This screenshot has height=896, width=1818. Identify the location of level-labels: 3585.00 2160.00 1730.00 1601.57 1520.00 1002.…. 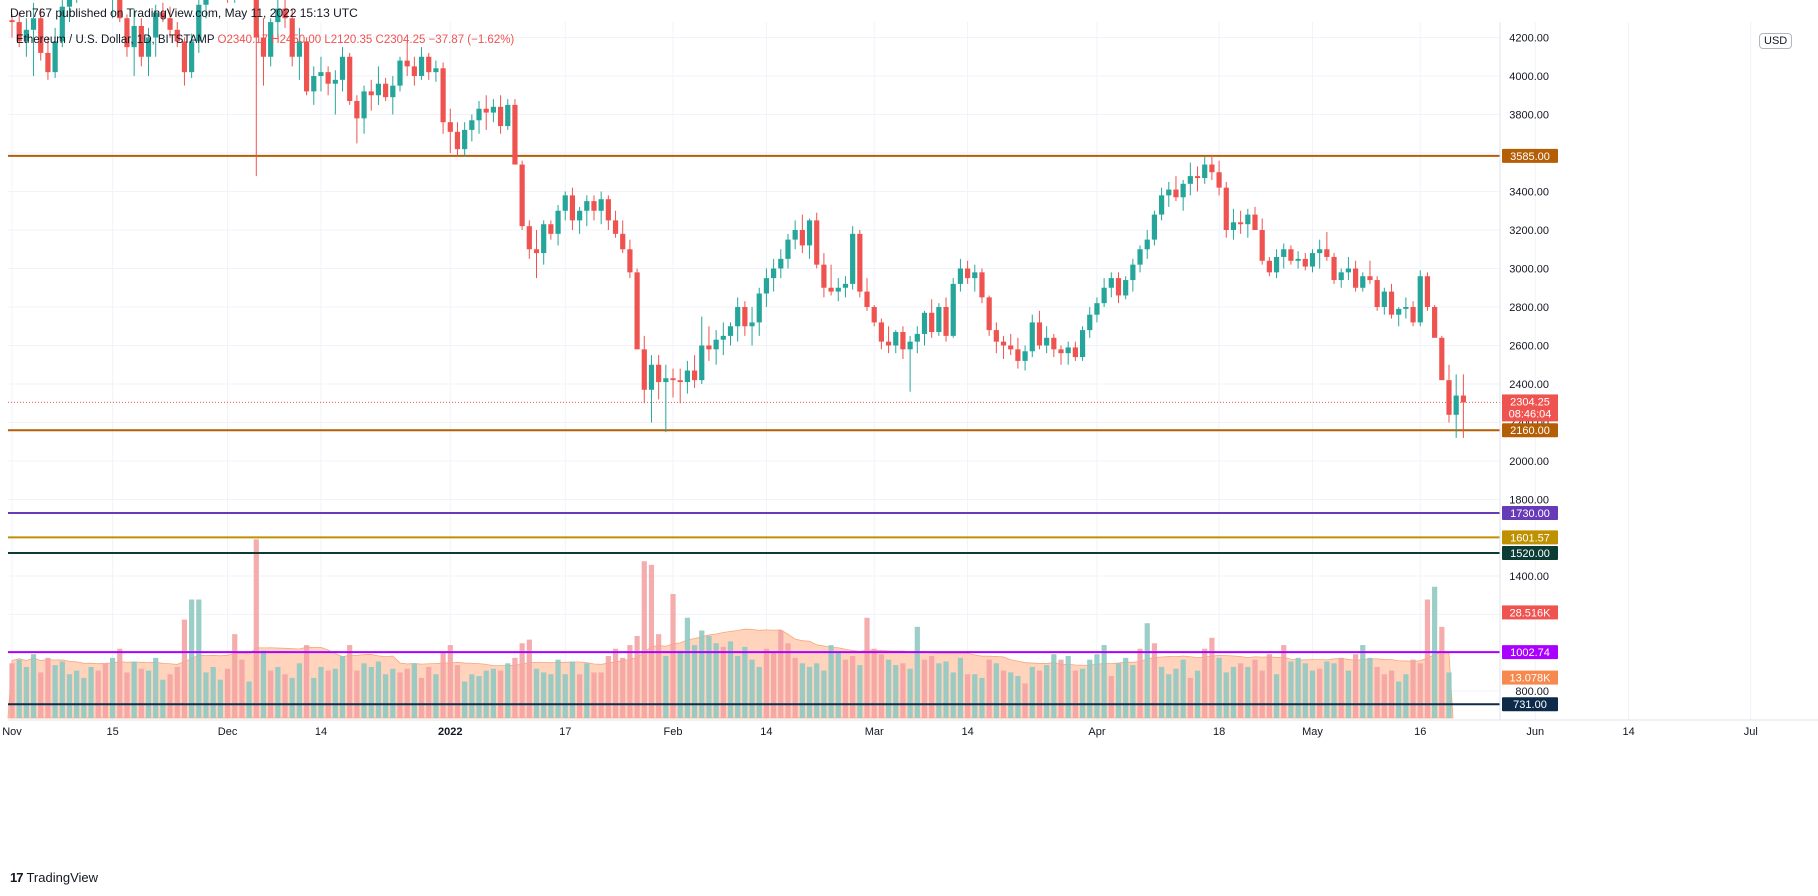
(1530, 430).